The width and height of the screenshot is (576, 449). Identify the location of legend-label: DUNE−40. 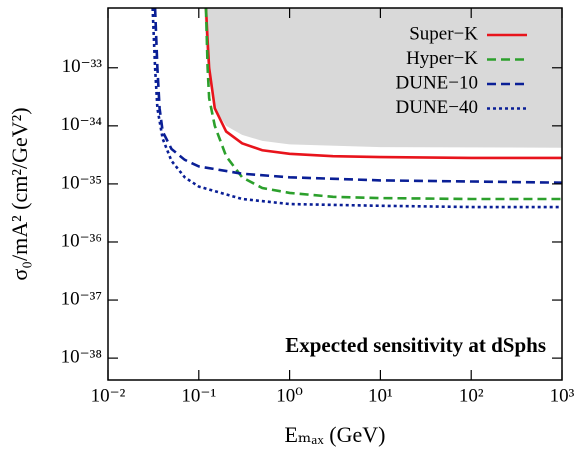
(437, 107).